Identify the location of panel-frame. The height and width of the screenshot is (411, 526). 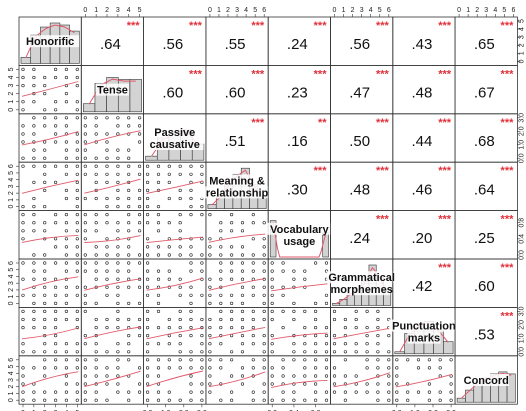
(175, 283).